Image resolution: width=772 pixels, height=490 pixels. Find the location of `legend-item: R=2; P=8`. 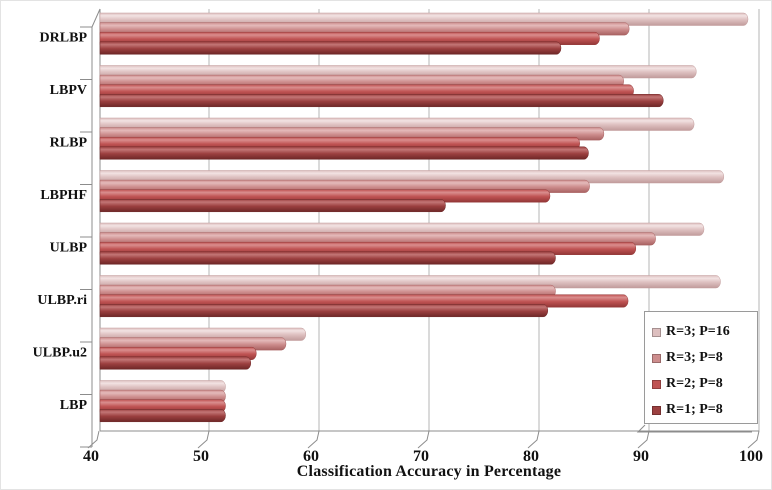

legend-item: R=2; P=8 is located at coordinates (701, 384).